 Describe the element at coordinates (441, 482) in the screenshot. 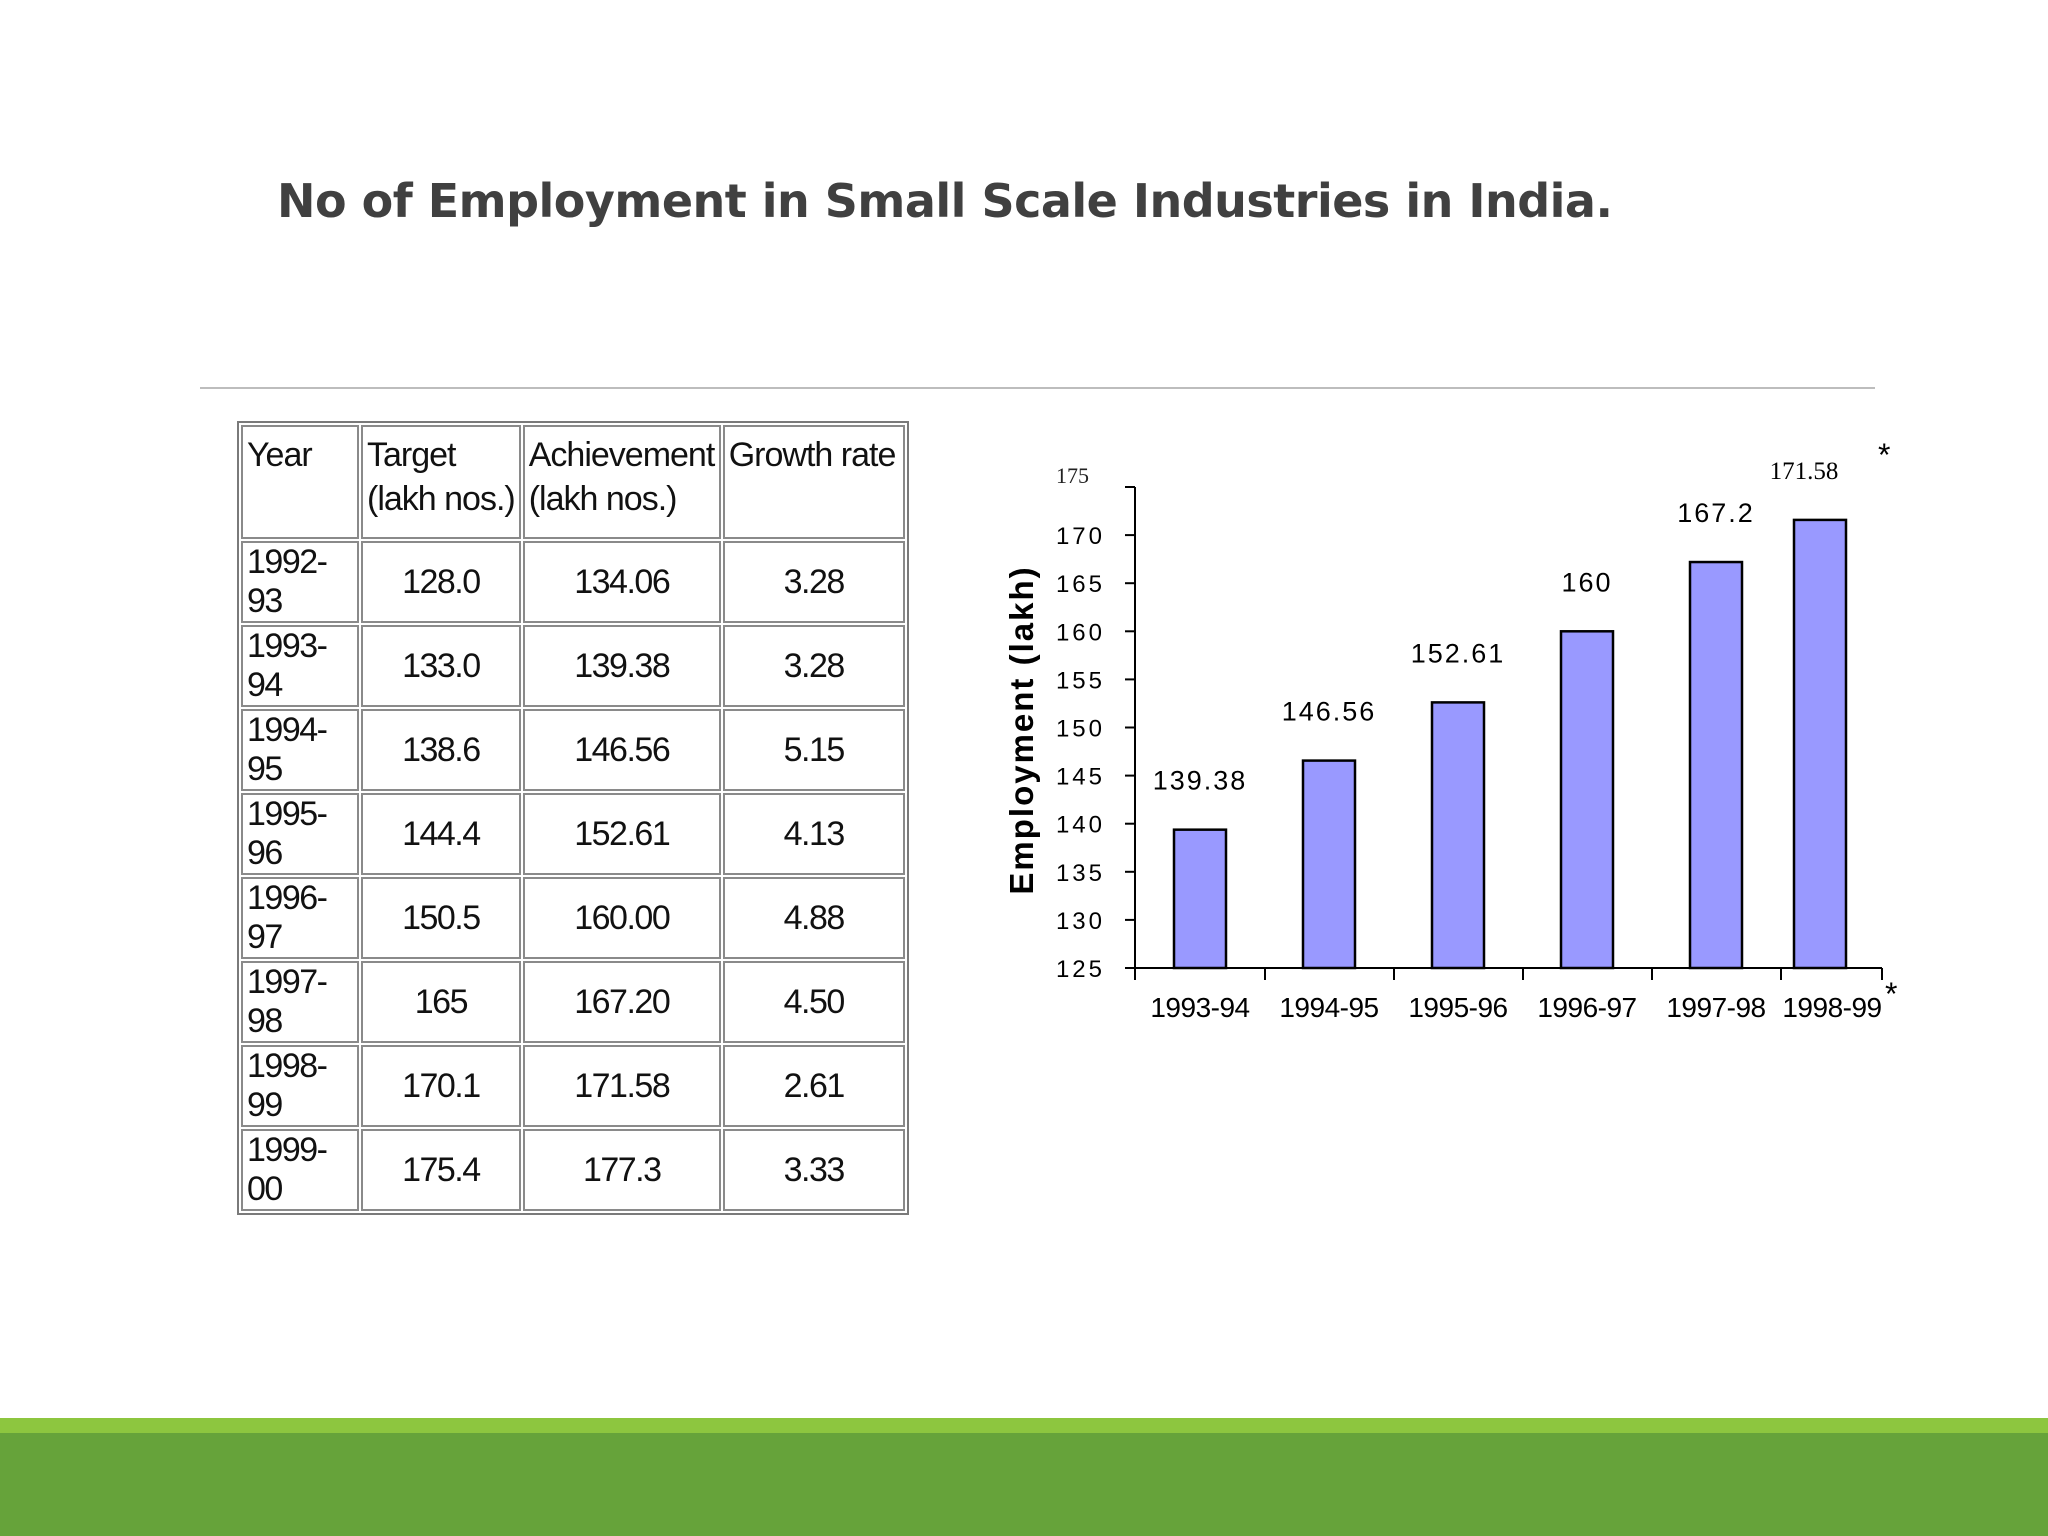

I see `header-target: Target (lakh nos.)` at that location.